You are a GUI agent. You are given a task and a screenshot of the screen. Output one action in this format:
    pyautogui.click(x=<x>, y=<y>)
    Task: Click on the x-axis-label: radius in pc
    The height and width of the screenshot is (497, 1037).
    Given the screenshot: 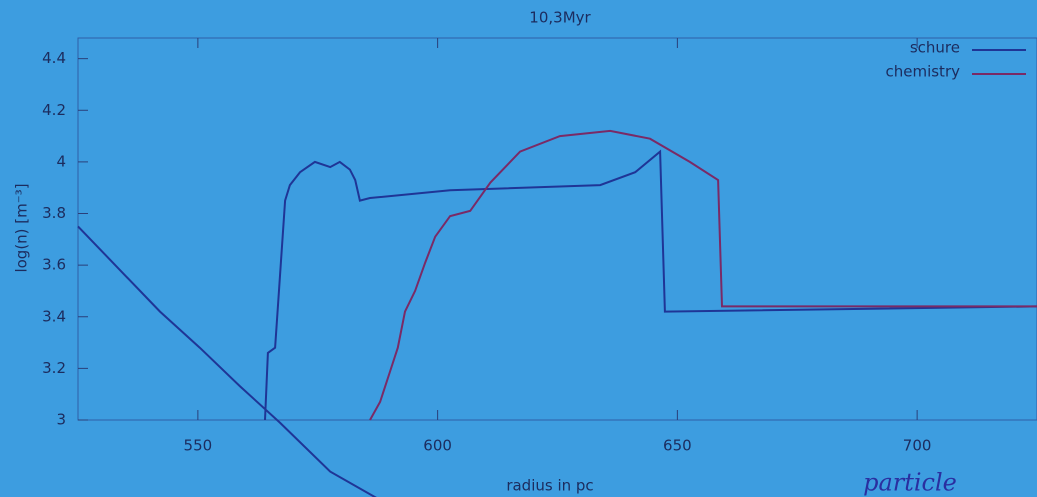 What is the action you would take?
    pyautogui.click(x=549, y=486)
    